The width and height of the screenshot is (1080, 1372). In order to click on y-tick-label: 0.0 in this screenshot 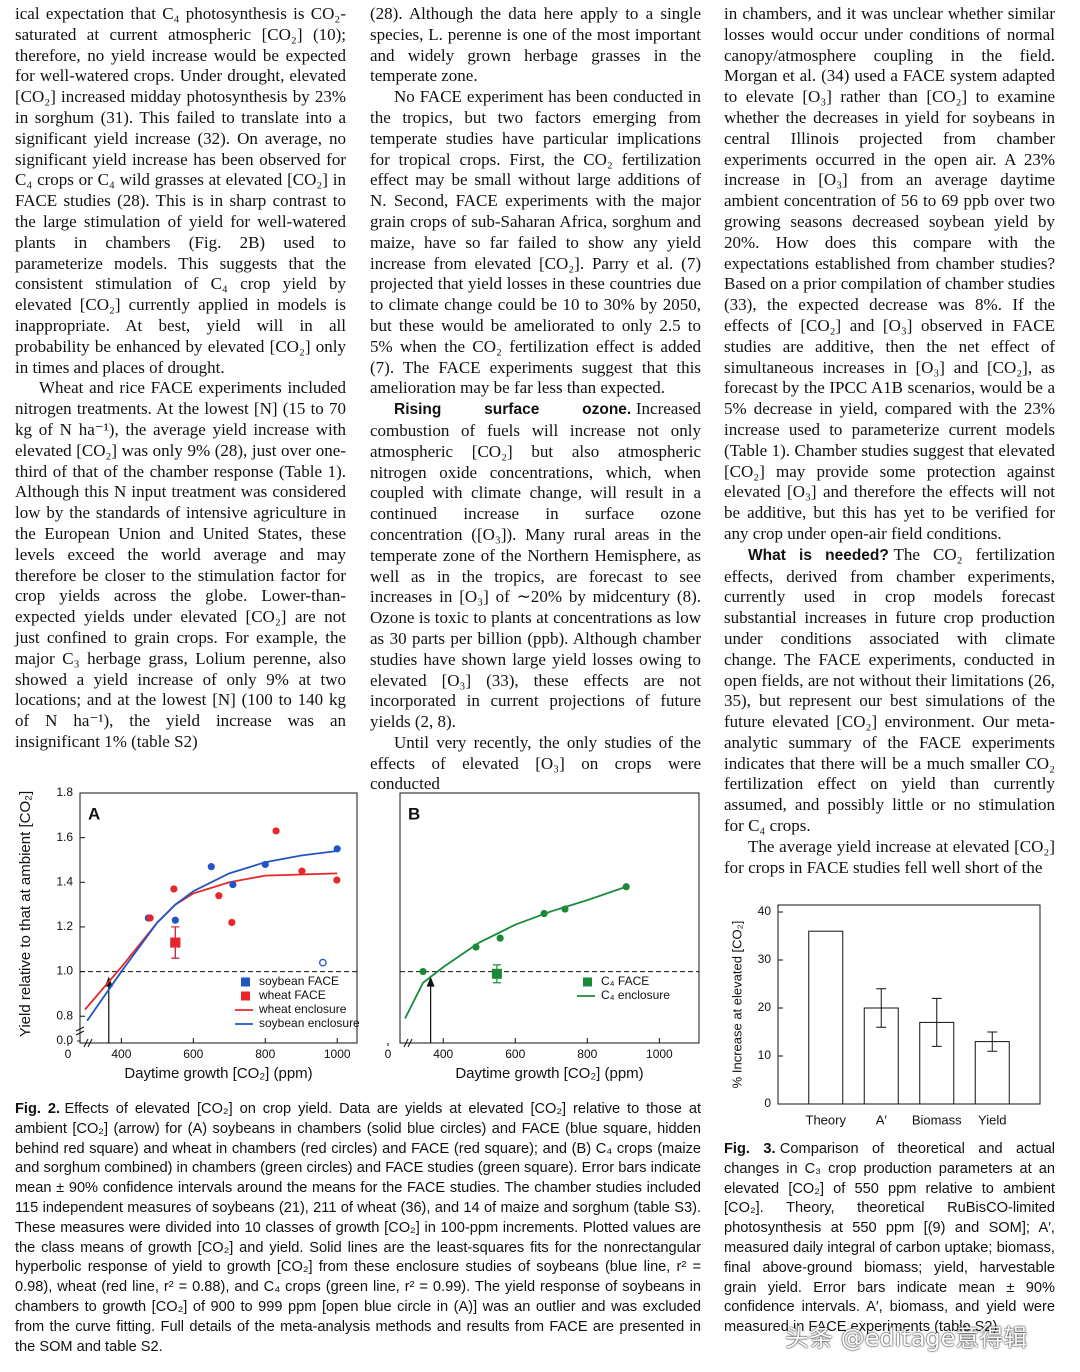, I will do `click(64, 1040)`.